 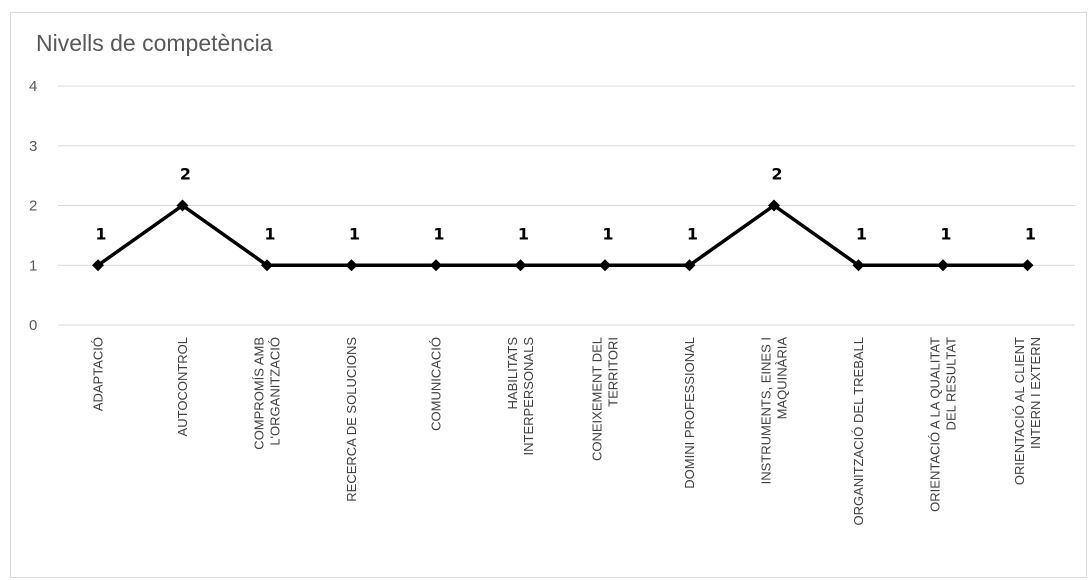 I want to click on x-category-label-line: COMUNICACIÓ, so click(x=436, y=384).